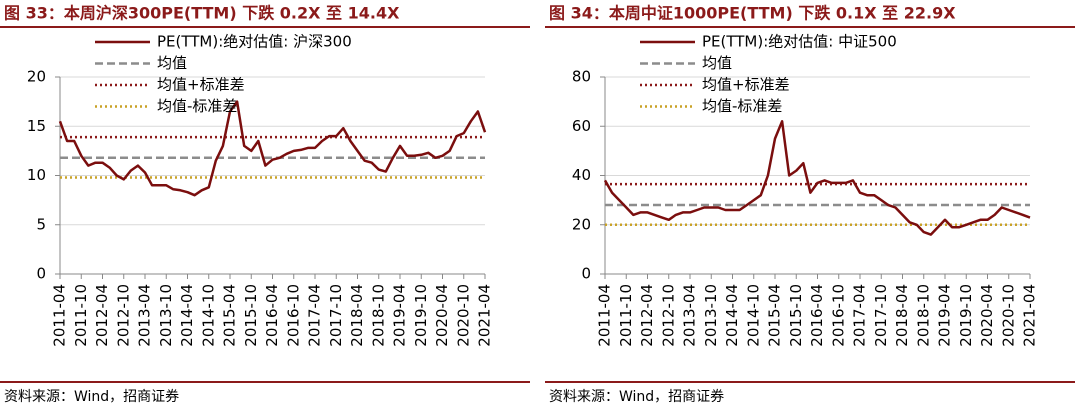 The image size is (1080, 407). What do you see at coordinates (36, 175) in the screenshot?
I see `y-tick-label: 10` at bounding box center [36, 175].